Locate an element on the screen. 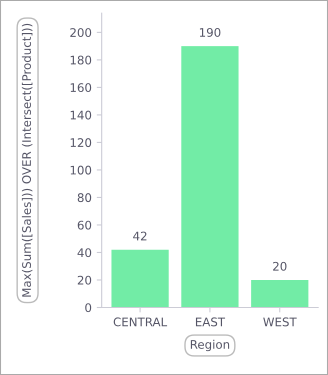 The height and width of the screenshot is (375, 328). y-tick-label: 100 is located at coordinates (81, 170).